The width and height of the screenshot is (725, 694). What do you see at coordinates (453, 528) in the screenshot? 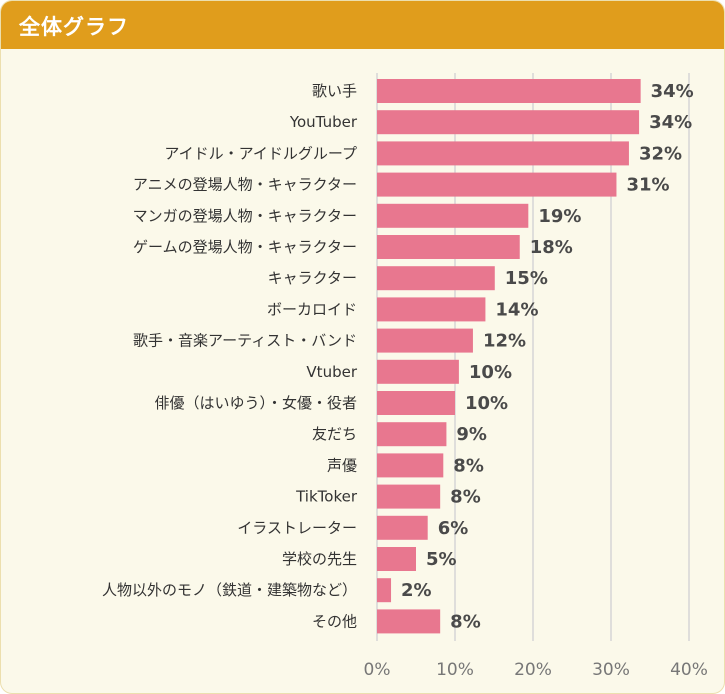
I see `value-label: 6%` at bounding box center [453, 528].